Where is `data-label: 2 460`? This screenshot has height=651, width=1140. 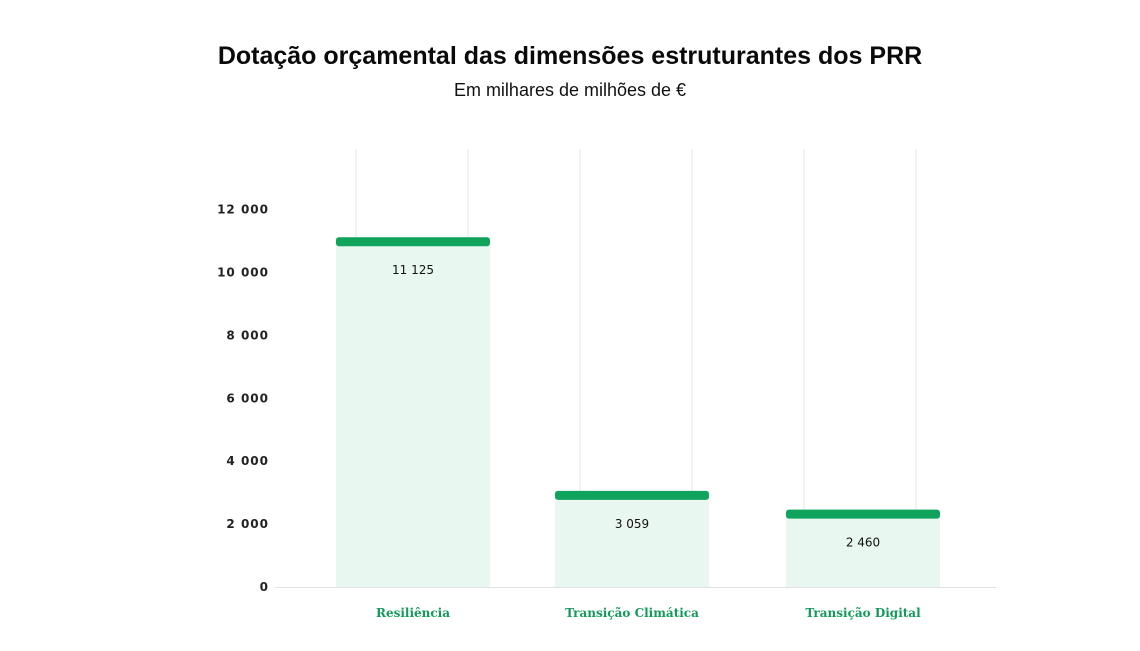
data-label: 2 460 is located at coordinates (863, 543).